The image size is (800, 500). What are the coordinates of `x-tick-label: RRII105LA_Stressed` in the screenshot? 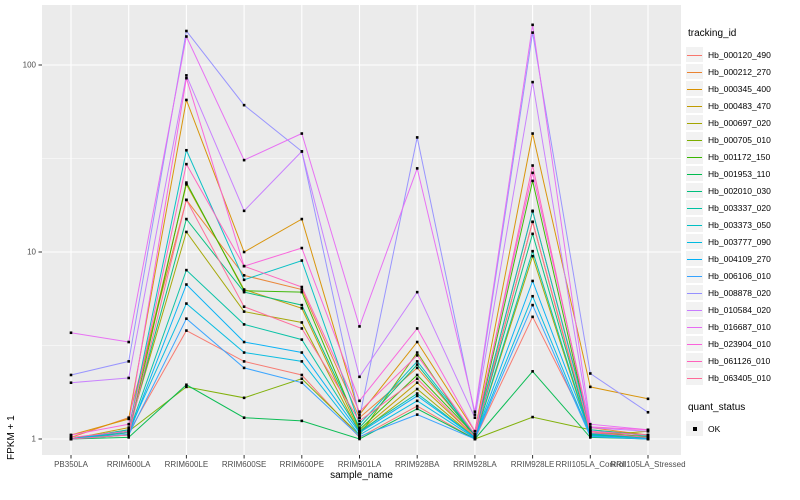 It's located at (647, 464).